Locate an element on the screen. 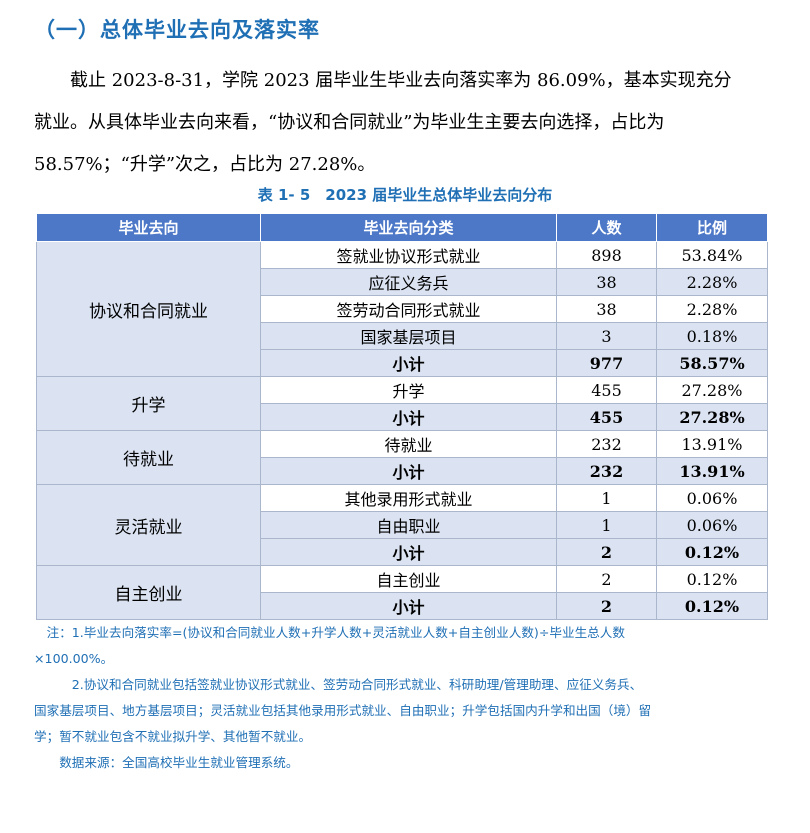  table-row: 升学 升学 455 27.28% is located at coordinates (402, 403).